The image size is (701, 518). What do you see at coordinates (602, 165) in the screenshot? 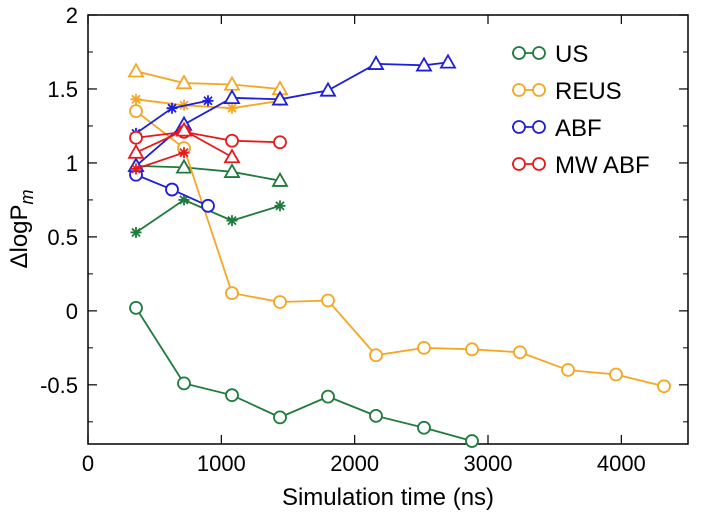
I see `legend-label-3: MW ABF` at bounding box center [602, 165].